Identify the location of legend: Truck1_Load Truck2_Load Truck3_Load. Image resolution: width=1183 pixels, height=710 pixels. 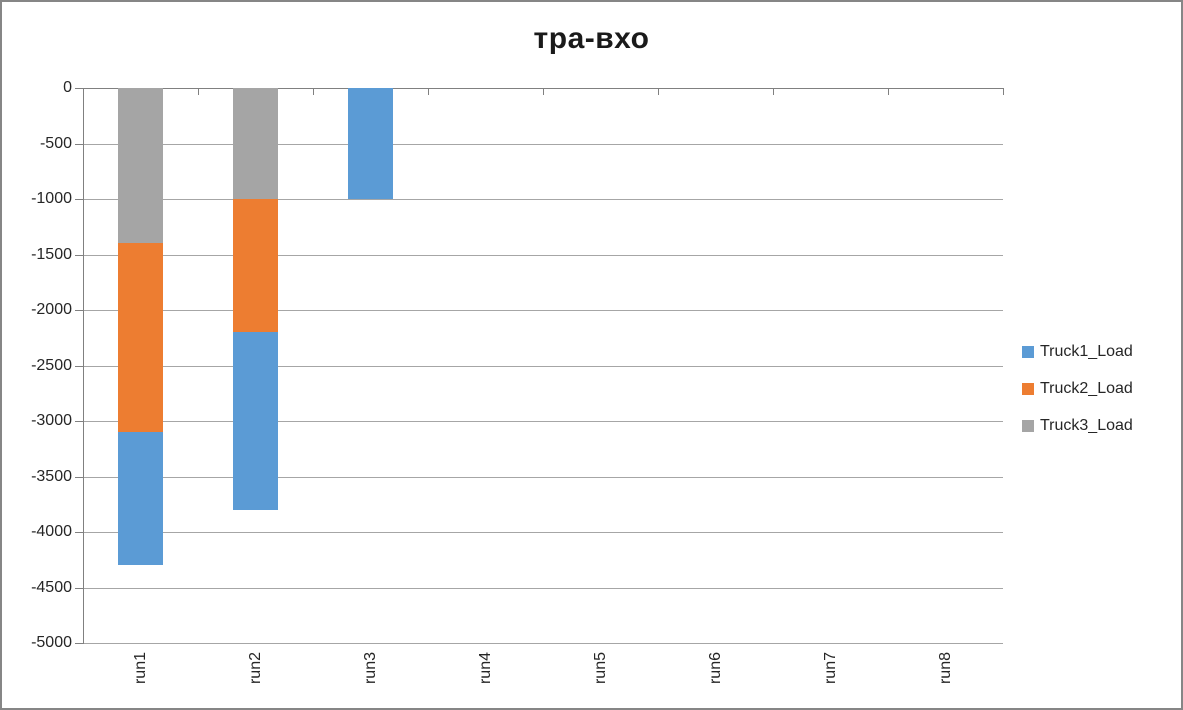
(1077, 388).